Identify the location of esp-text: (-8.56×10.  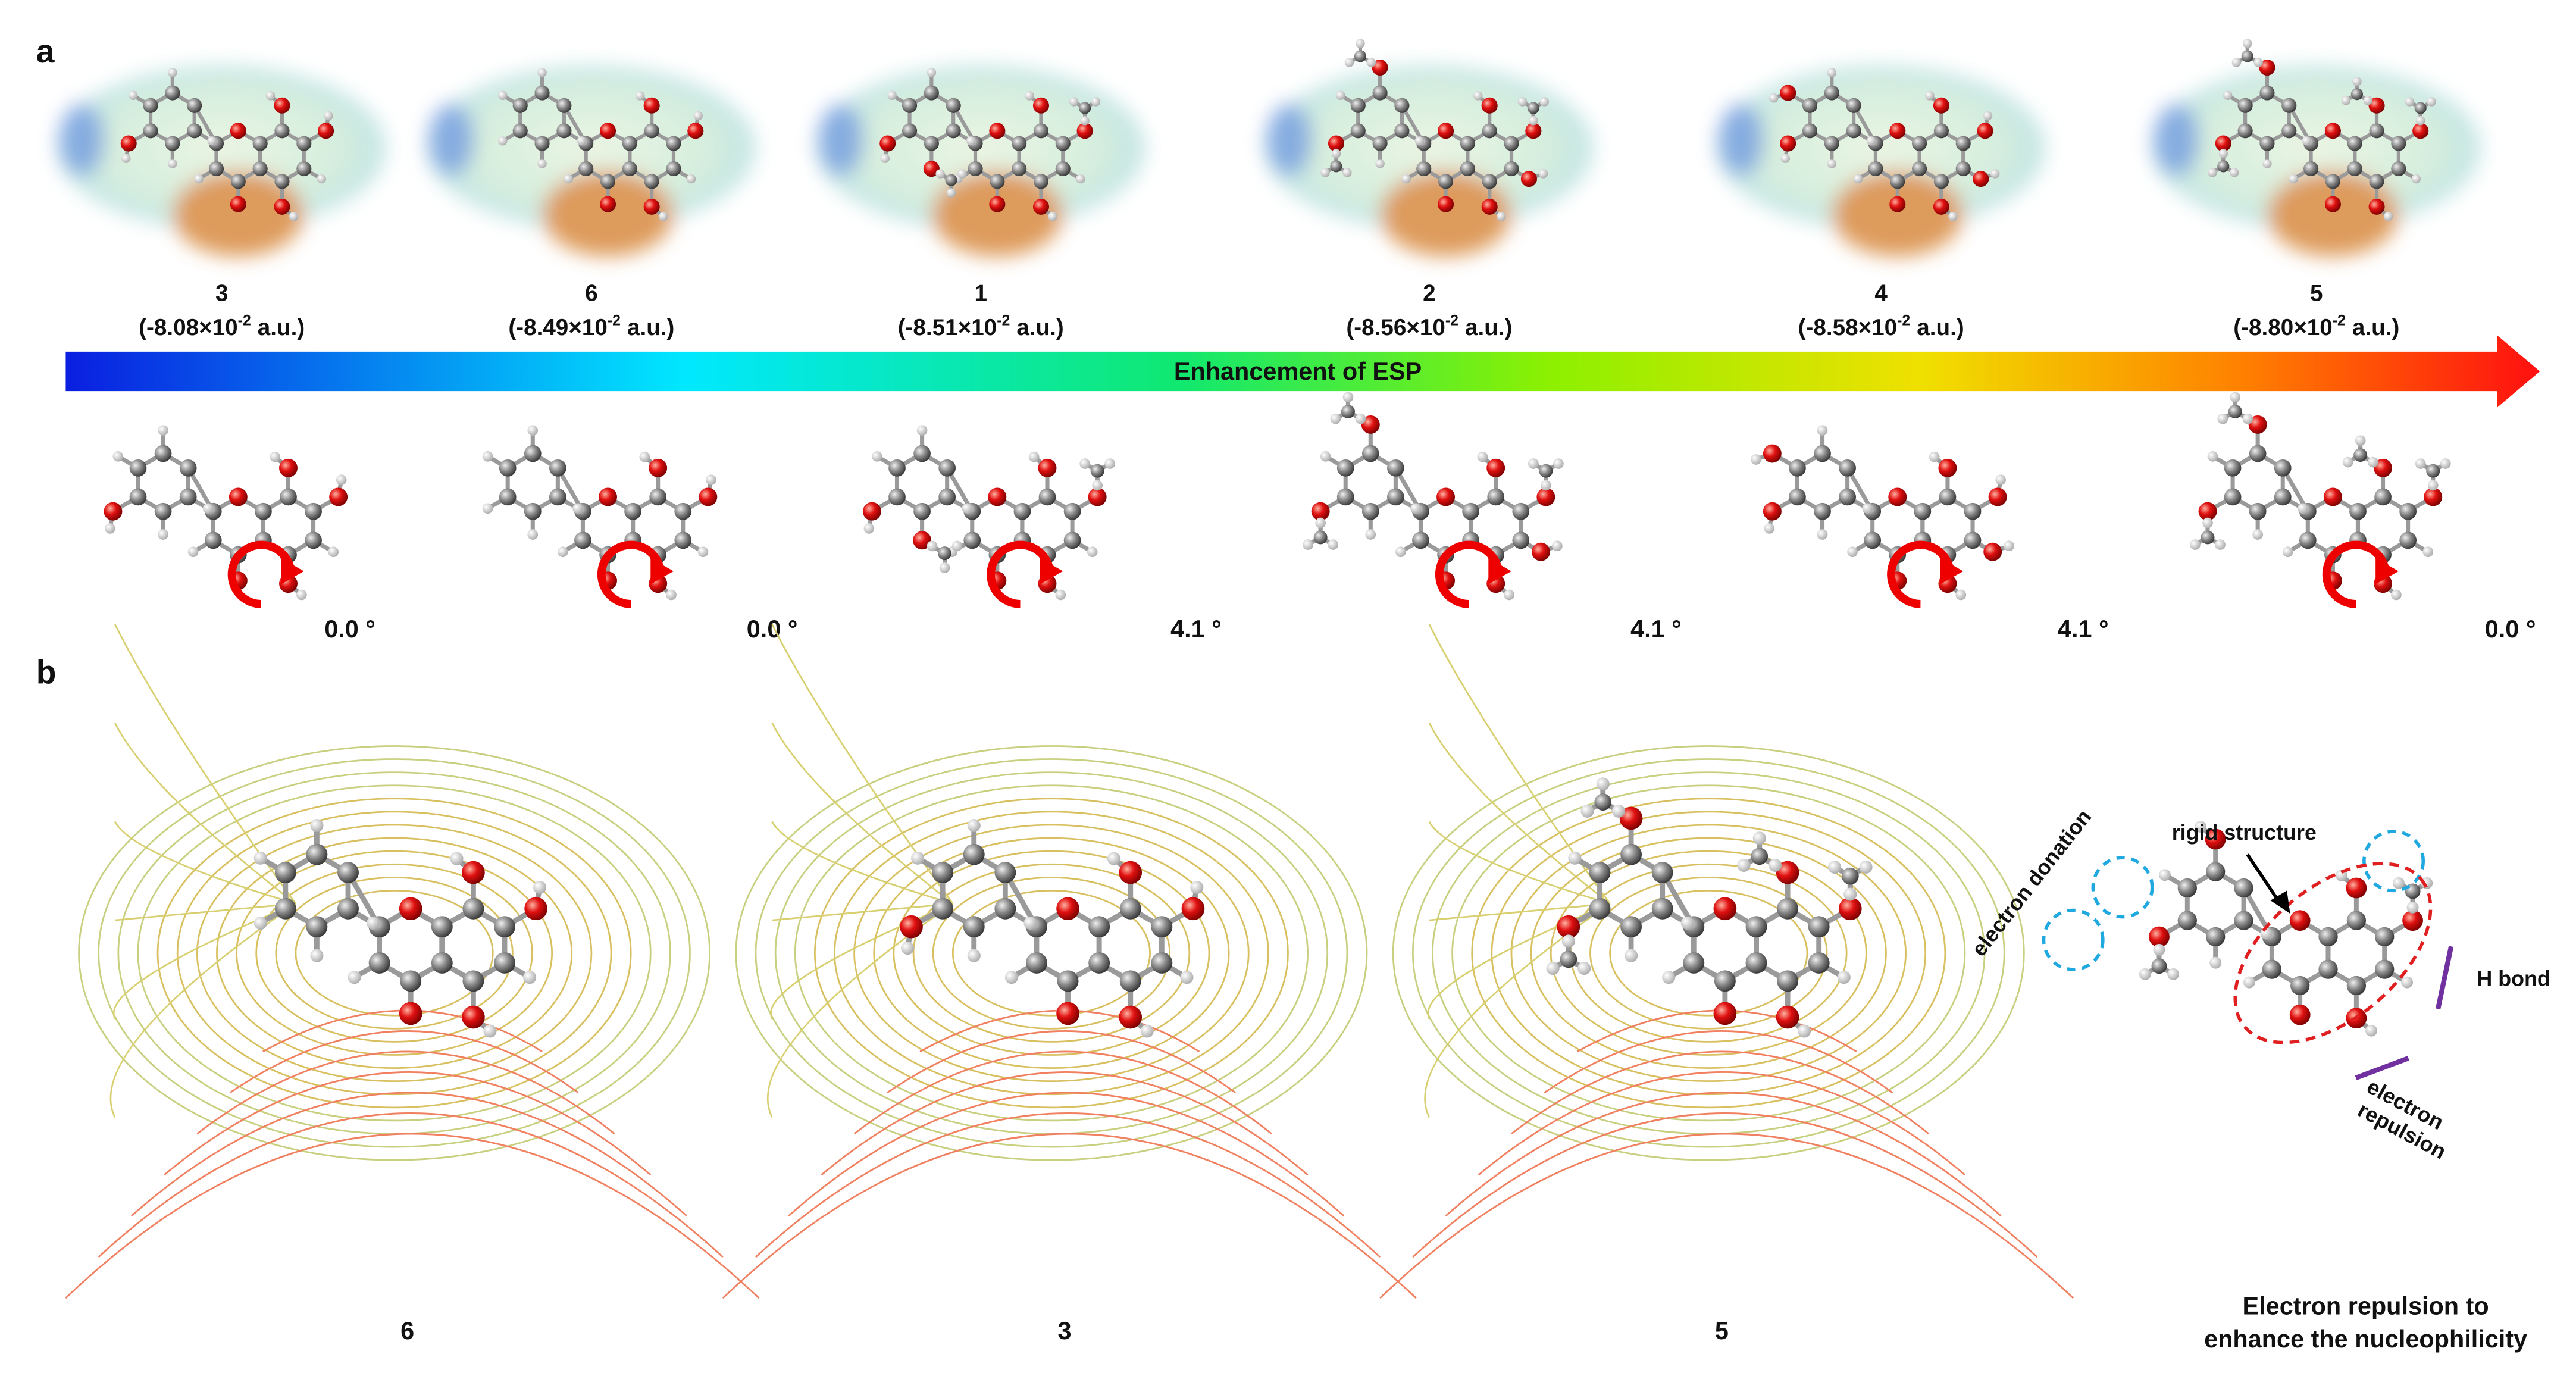
(1395, 328).